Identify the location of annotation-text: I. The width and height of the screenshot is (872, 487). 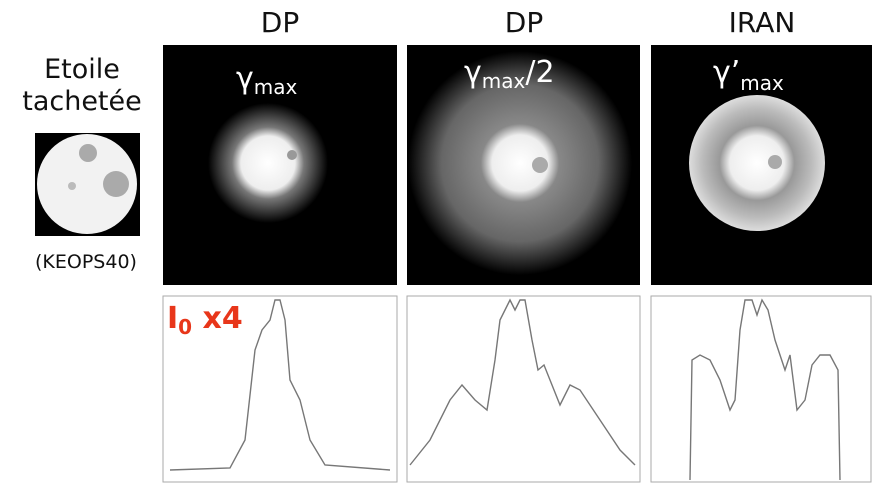
(172, 318).